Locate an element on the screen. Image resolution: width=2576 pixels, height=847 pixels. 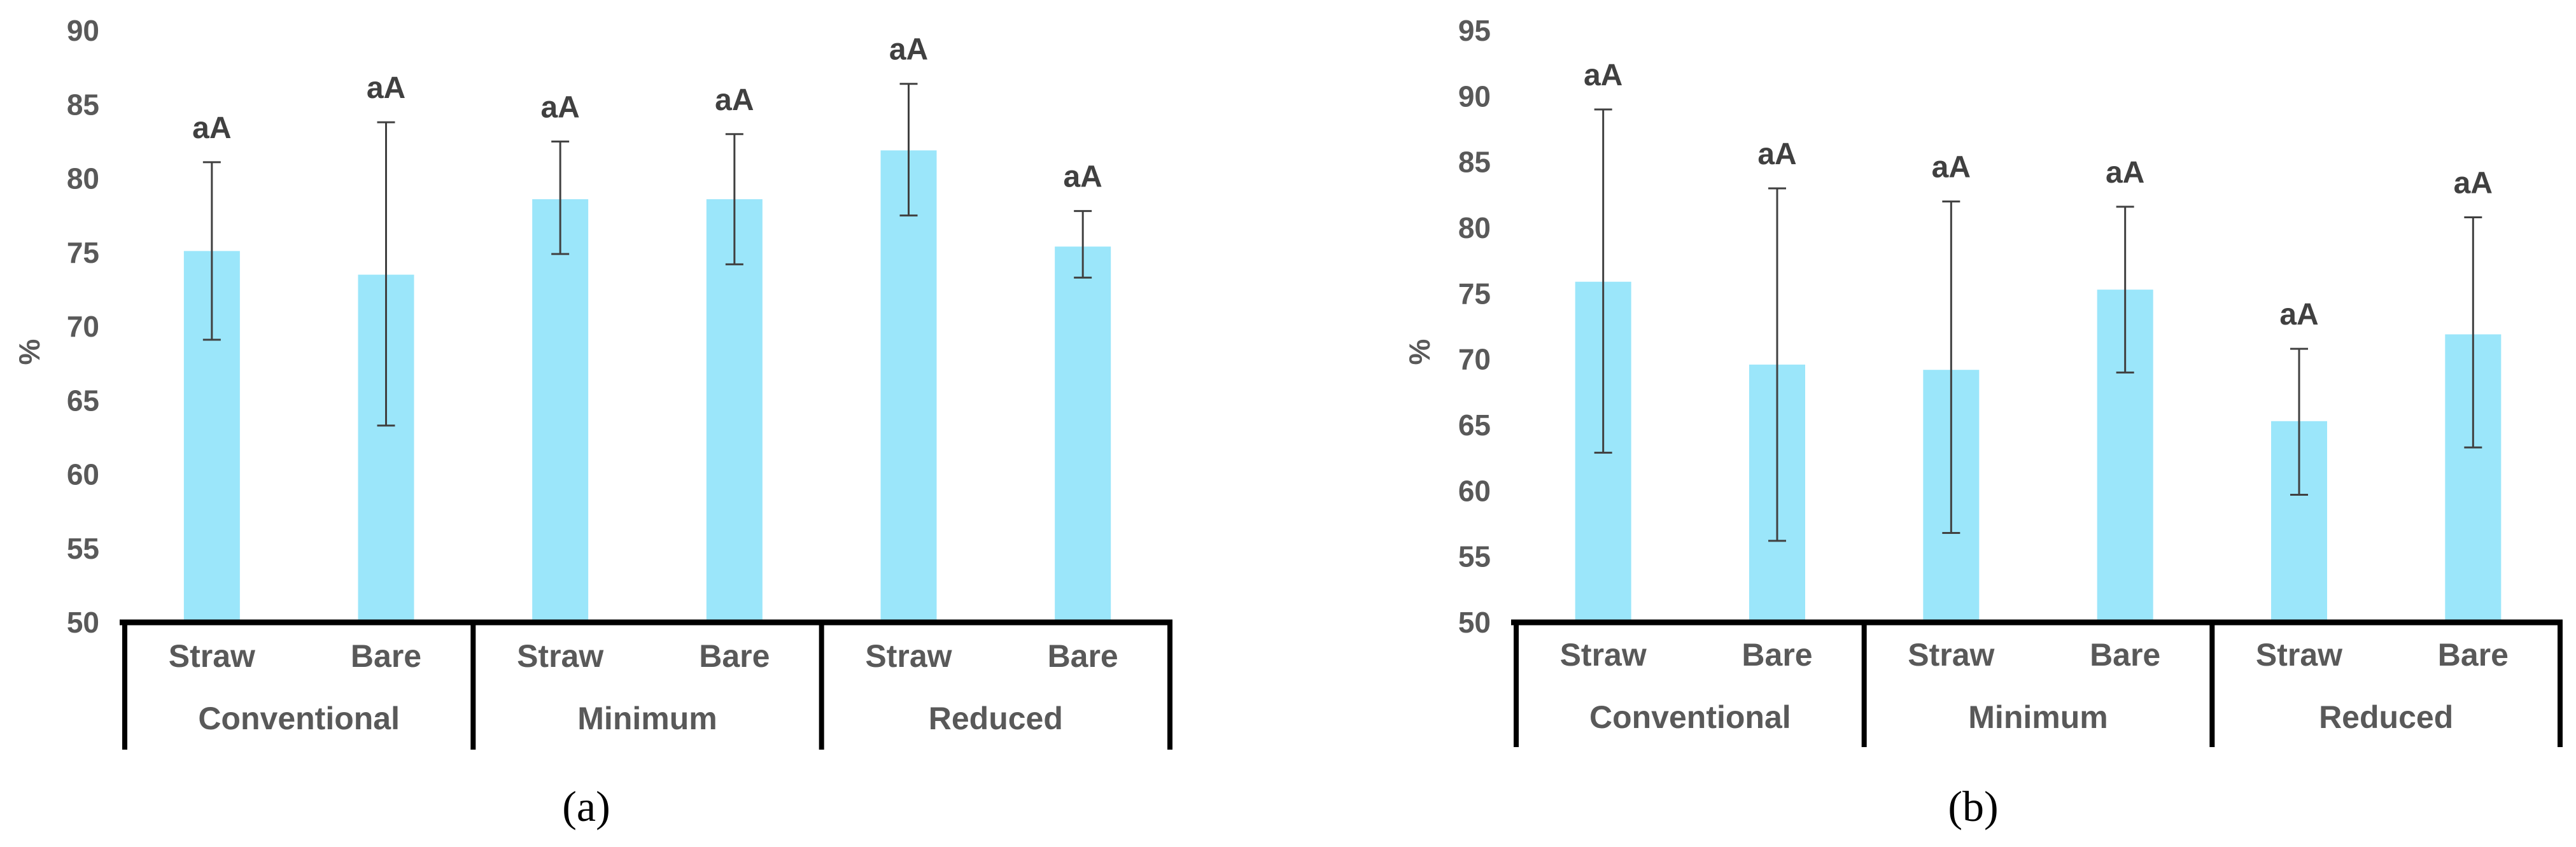
panel-label: (b) is located at coordinates (1973, 806).